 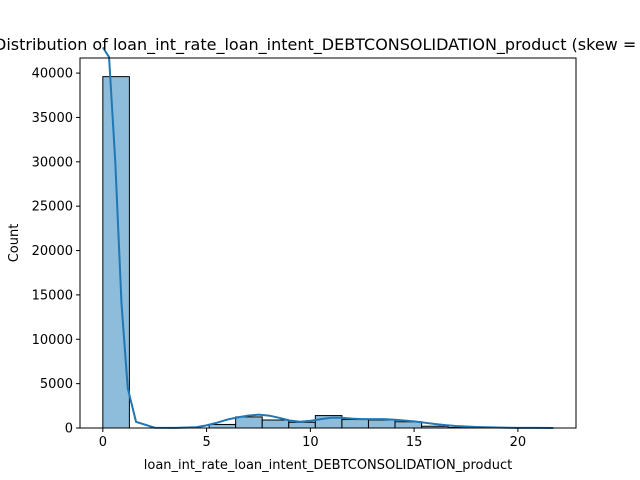 I want to click on y-axis-label: Count, so click(x=14, y=243).